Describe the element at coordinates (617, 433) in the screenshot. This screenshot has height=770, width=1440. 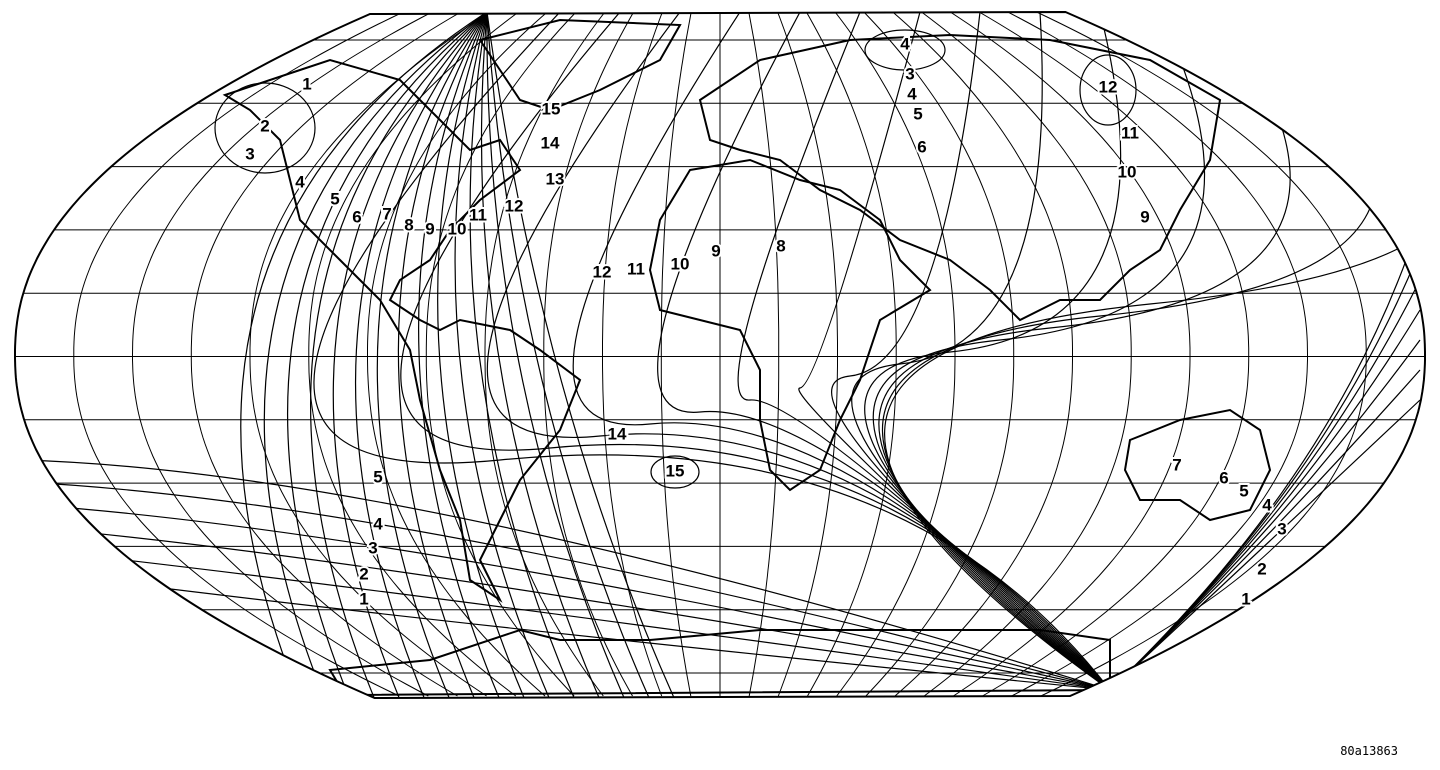
I see `contour-label: 14` at that location.